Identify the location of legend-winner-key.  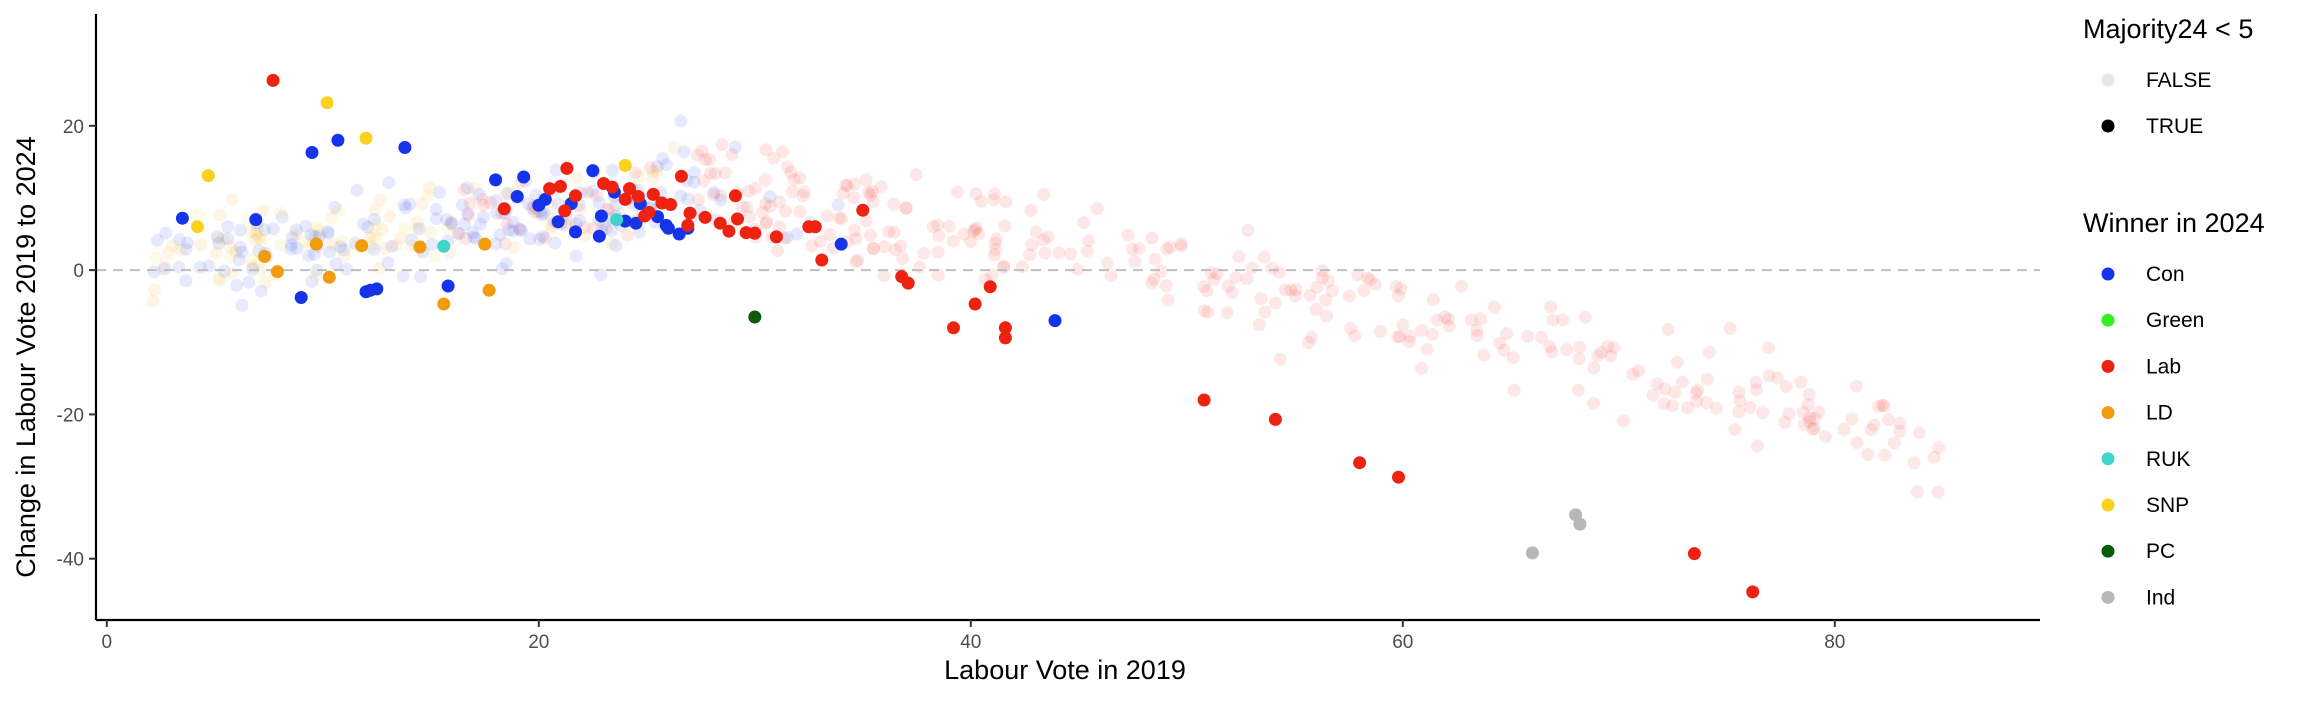
(2108, 505).